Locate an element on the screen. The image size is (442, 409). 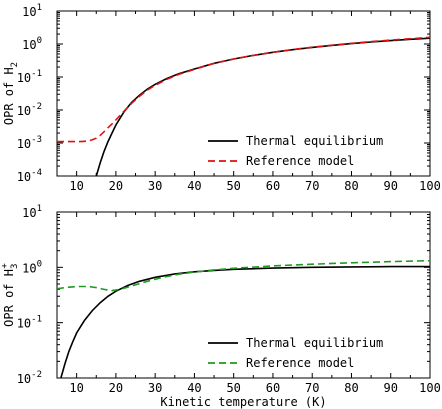
series-line-reference-model is located at coordinates (243, 275).